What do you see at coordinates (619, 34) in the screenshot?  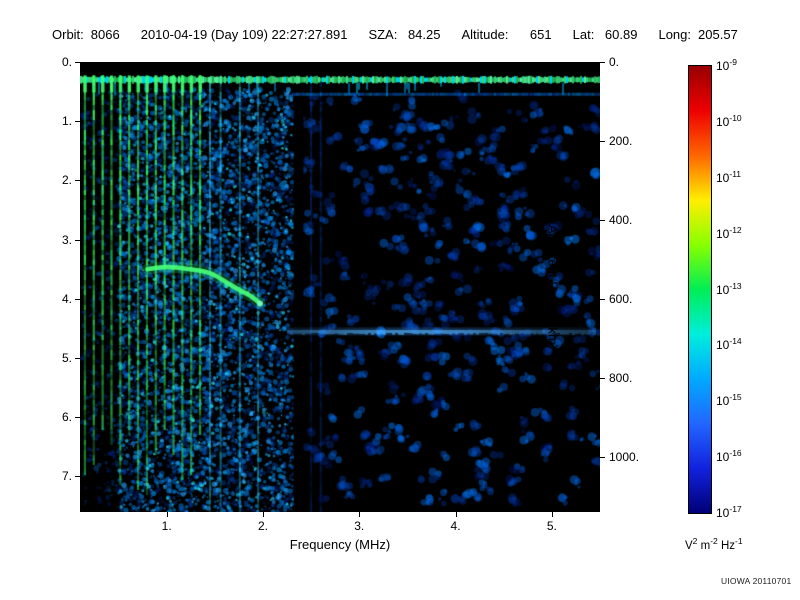 I see `header-field-value: 60.89` at bounding box center [619, 34].